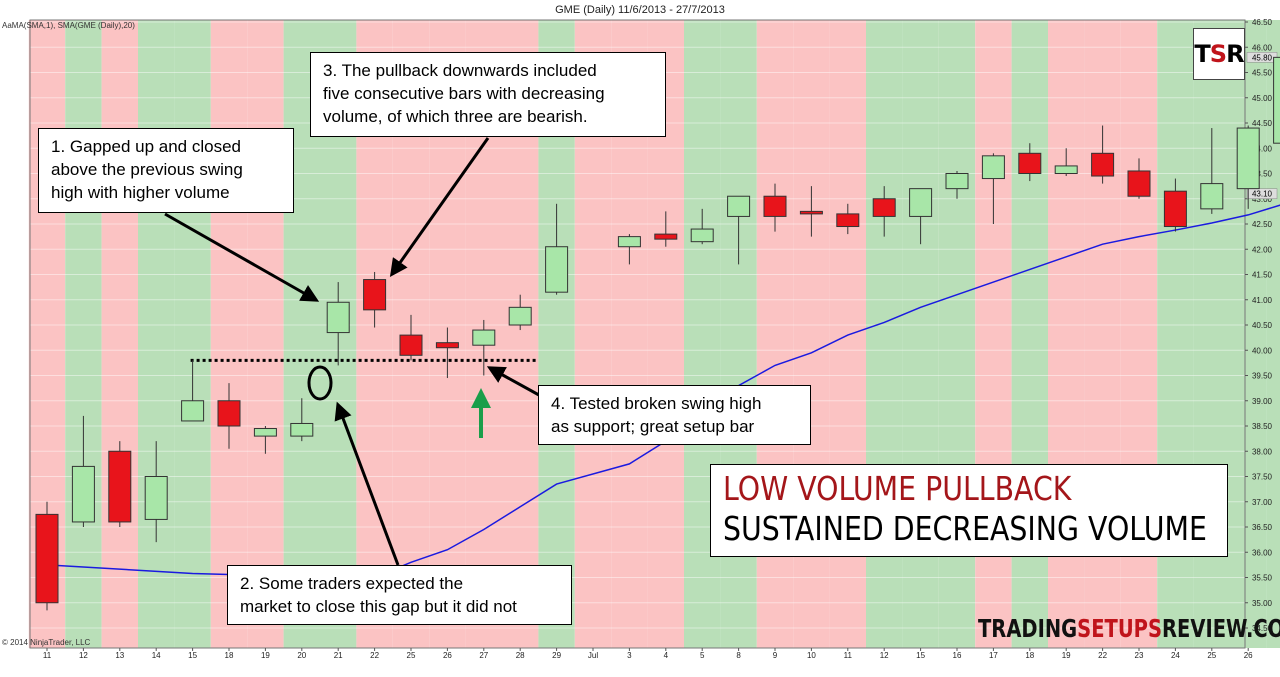 This screenshot has width=1280, height=677. I want to click on y-tick-label: 40.00, so click(1262, 350).